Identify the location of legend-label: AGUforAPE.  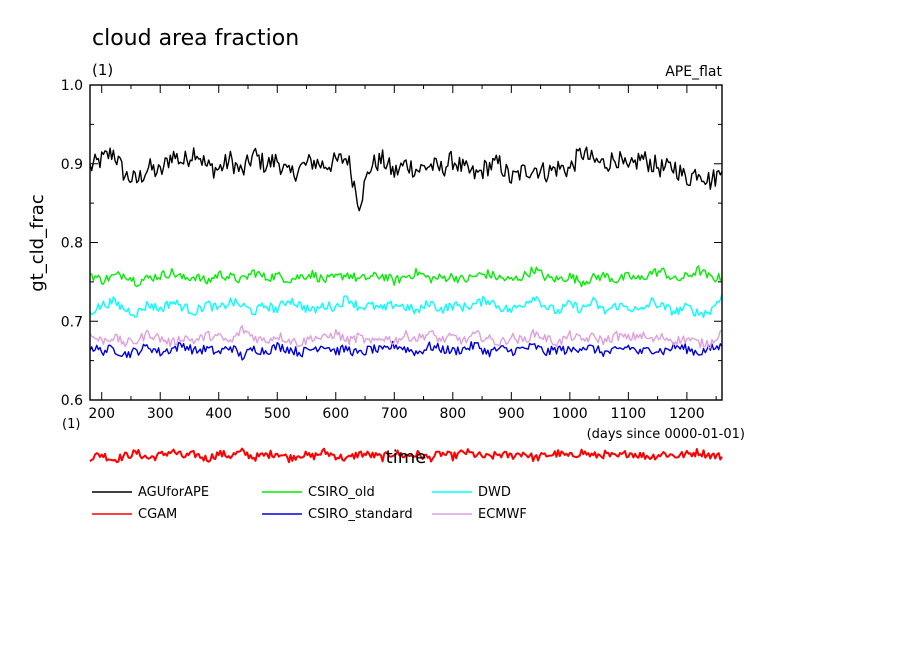
(173, 492).